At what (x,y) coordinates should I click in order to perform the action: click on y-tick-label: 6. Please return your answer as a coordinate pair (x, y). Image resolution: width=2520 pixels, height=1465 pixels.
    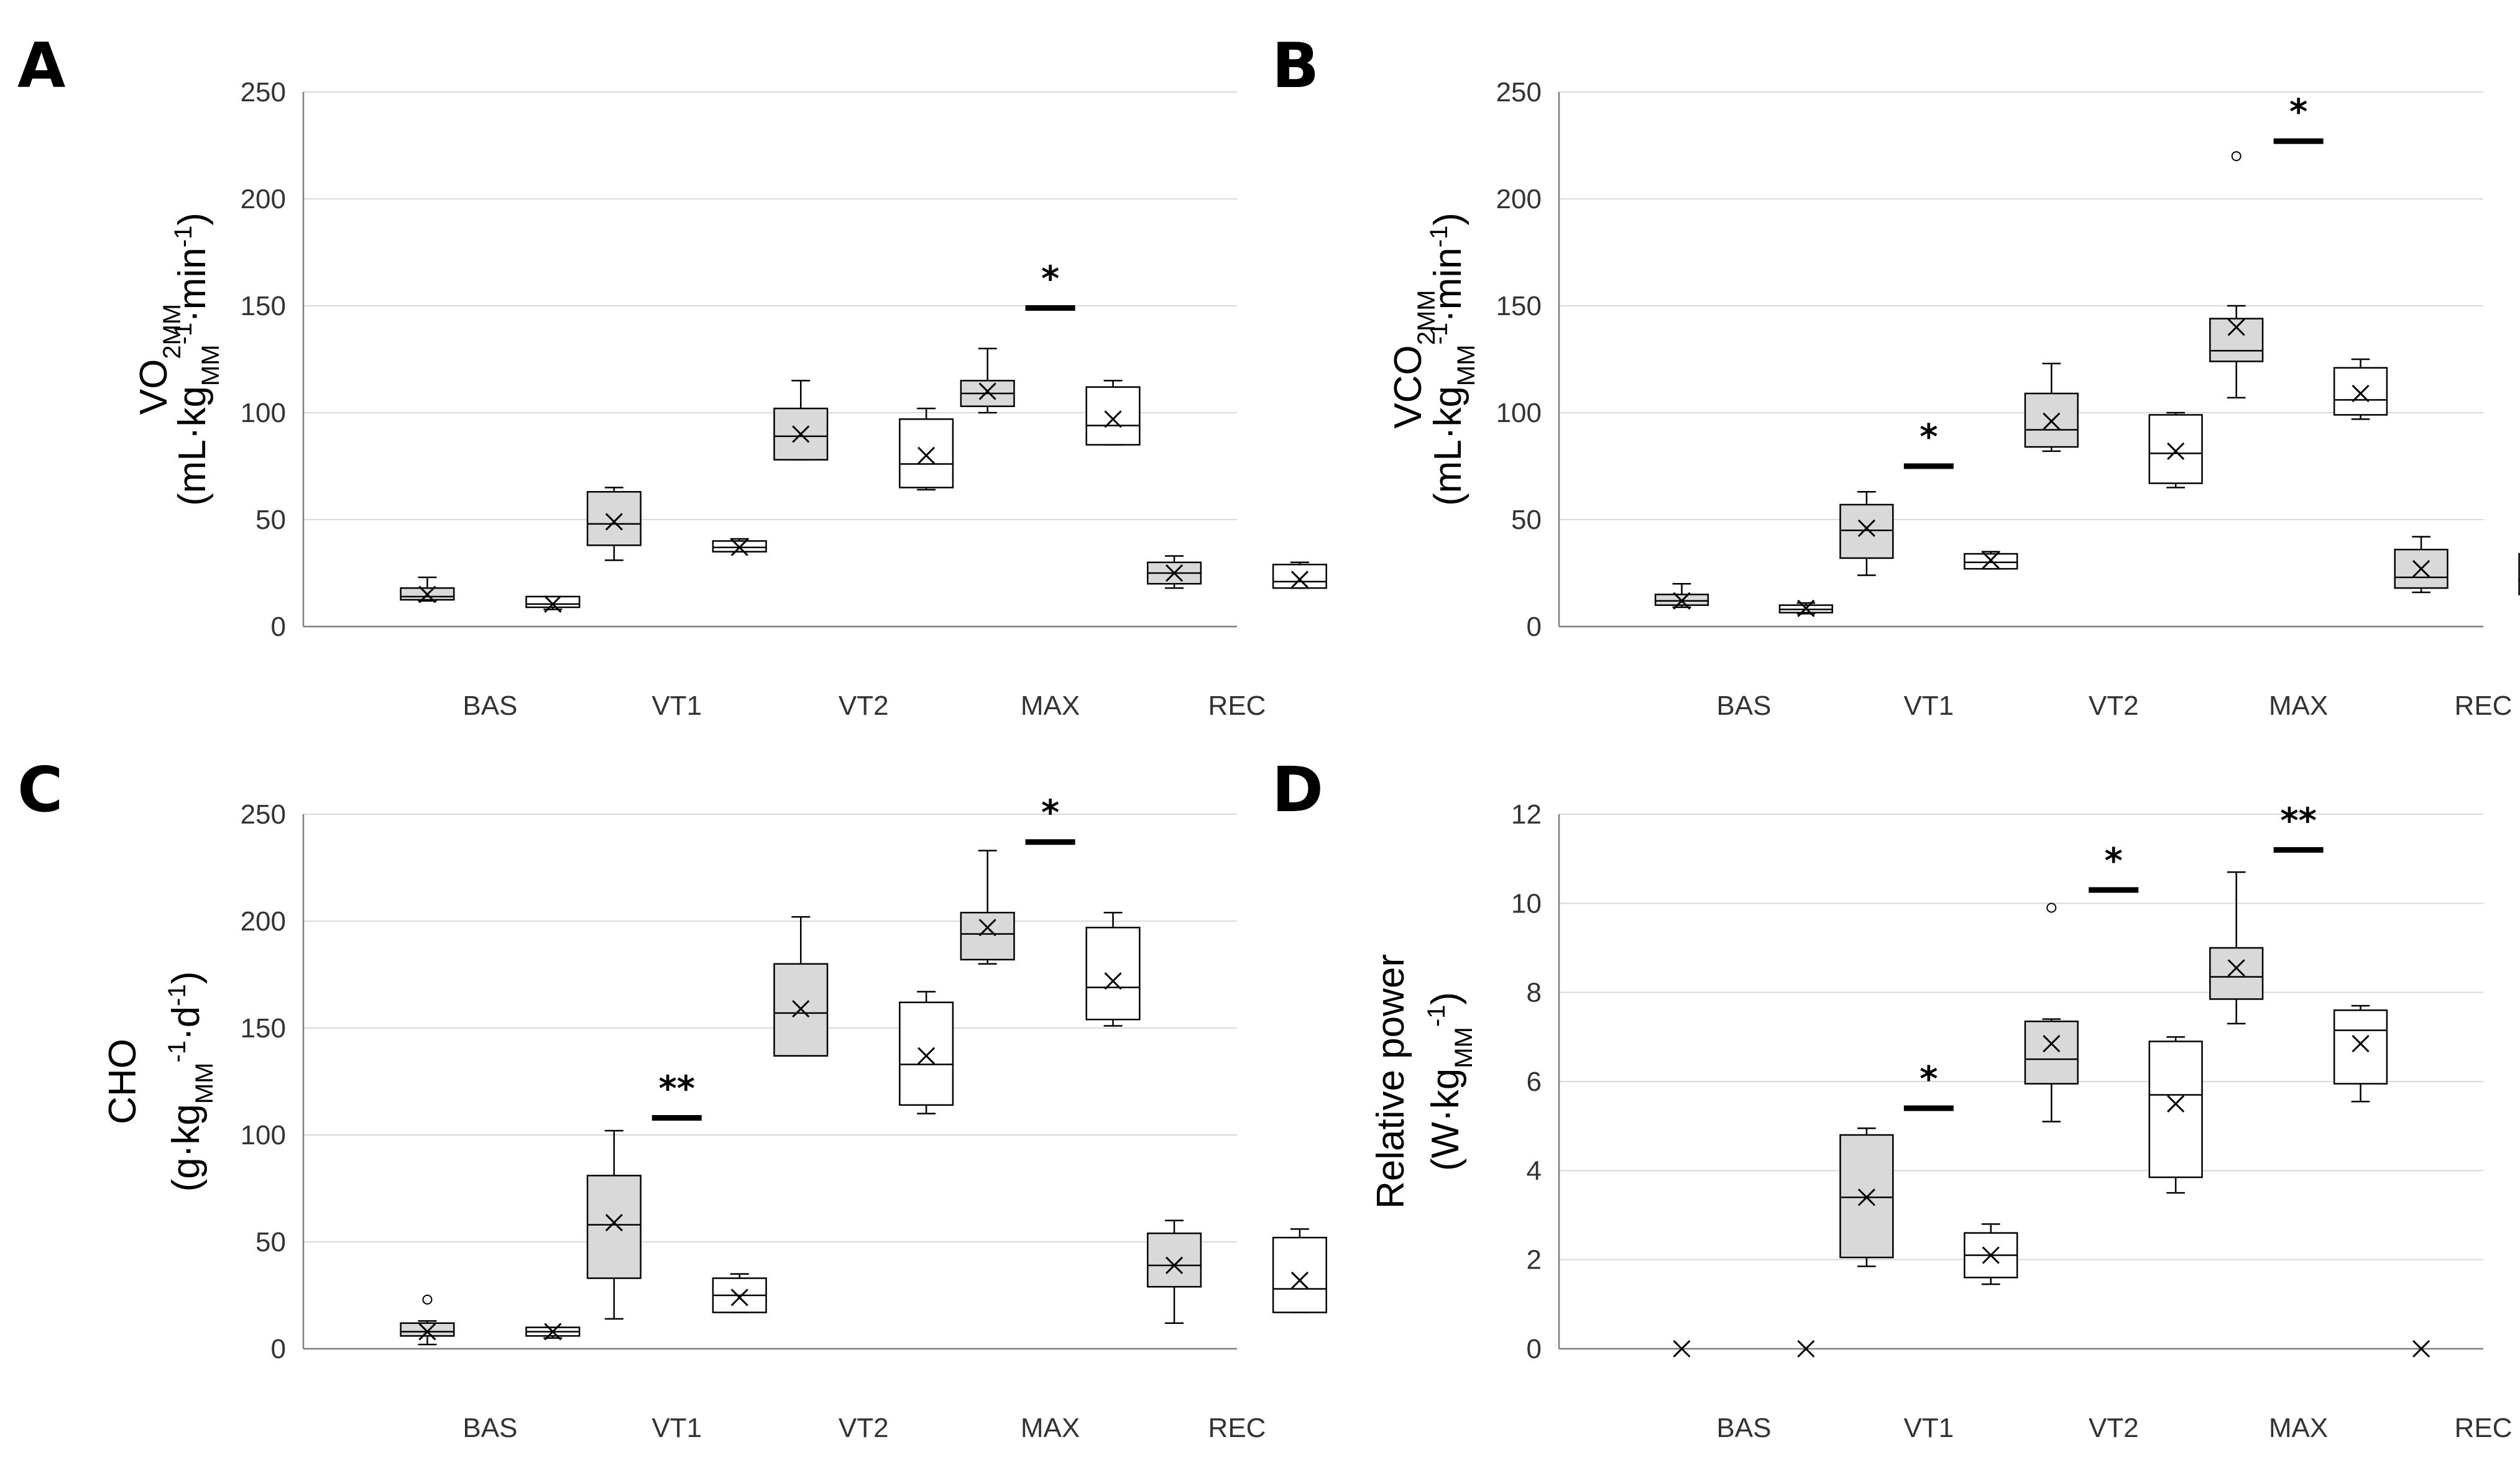
    Looking at the image, I should click on (1534, 1082).